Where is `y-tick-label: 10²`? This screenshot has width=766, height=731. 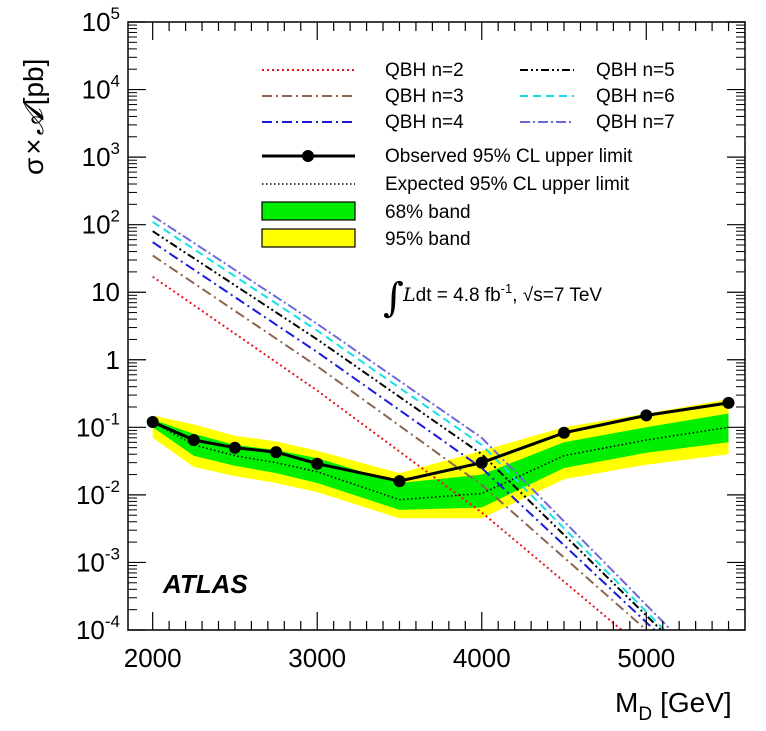 y-tick-label: 10² is located at coordinates (101, 223).